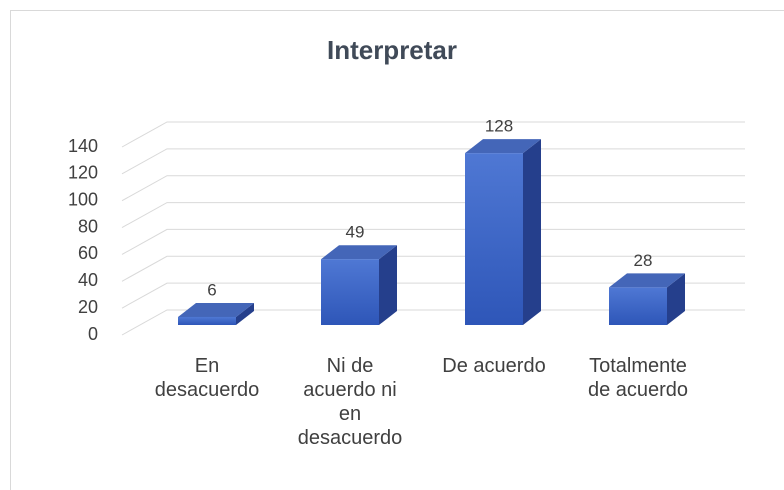 The image size is (784, 490). What do you see at coordinates (494, 366) in the screenshot?
I see `x-tick-label: De acuerdo` at bounding box center [494, 366].